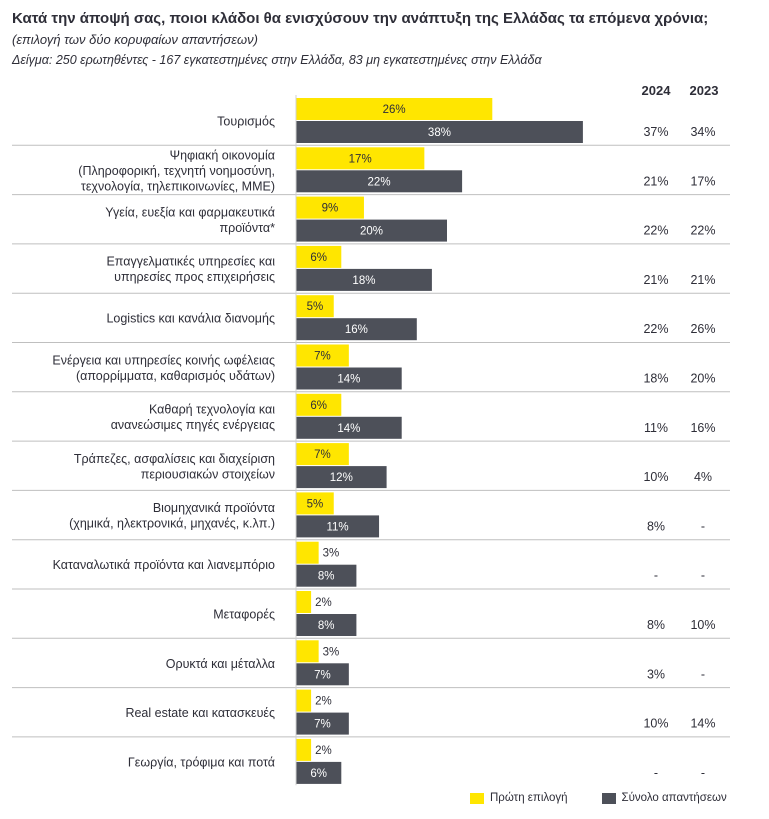  What do you see at coordinates (655, 132) in the screenshot?
I see `value-2024: 37%` at bounding box center [655, 132].